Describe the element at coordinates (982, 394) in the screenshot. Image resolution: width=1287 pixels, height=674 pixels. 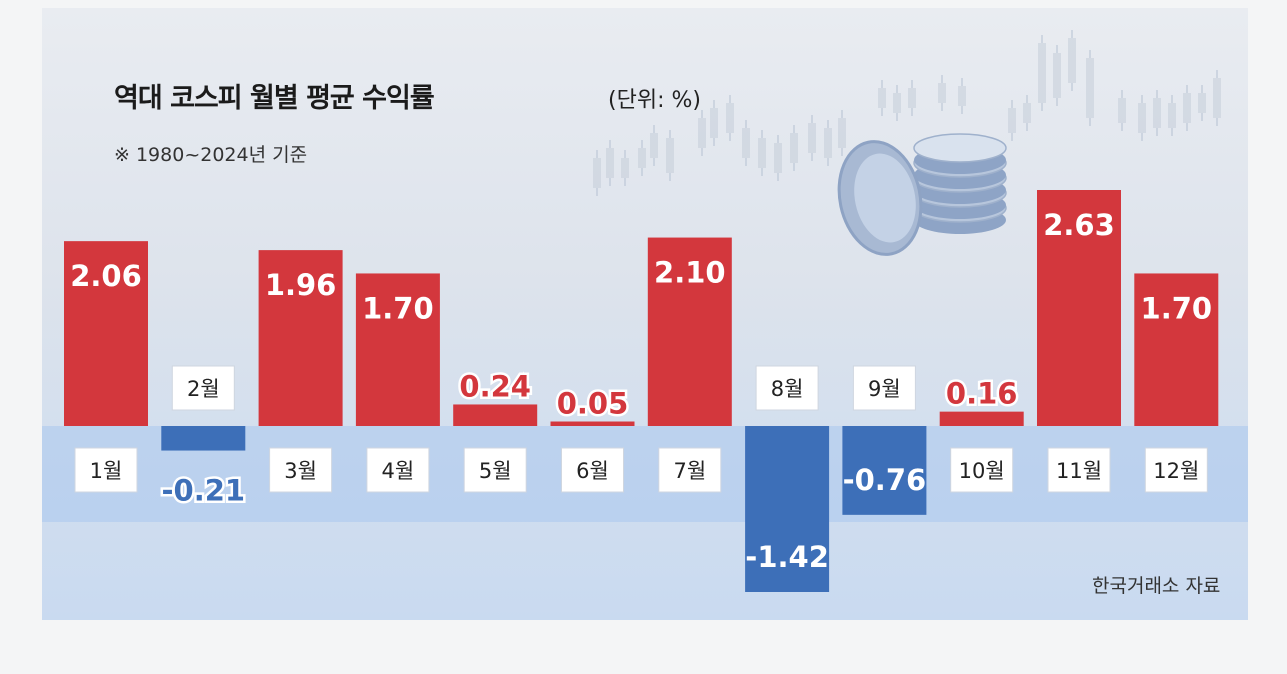
I see `value-label-10: 0.16` at that location.